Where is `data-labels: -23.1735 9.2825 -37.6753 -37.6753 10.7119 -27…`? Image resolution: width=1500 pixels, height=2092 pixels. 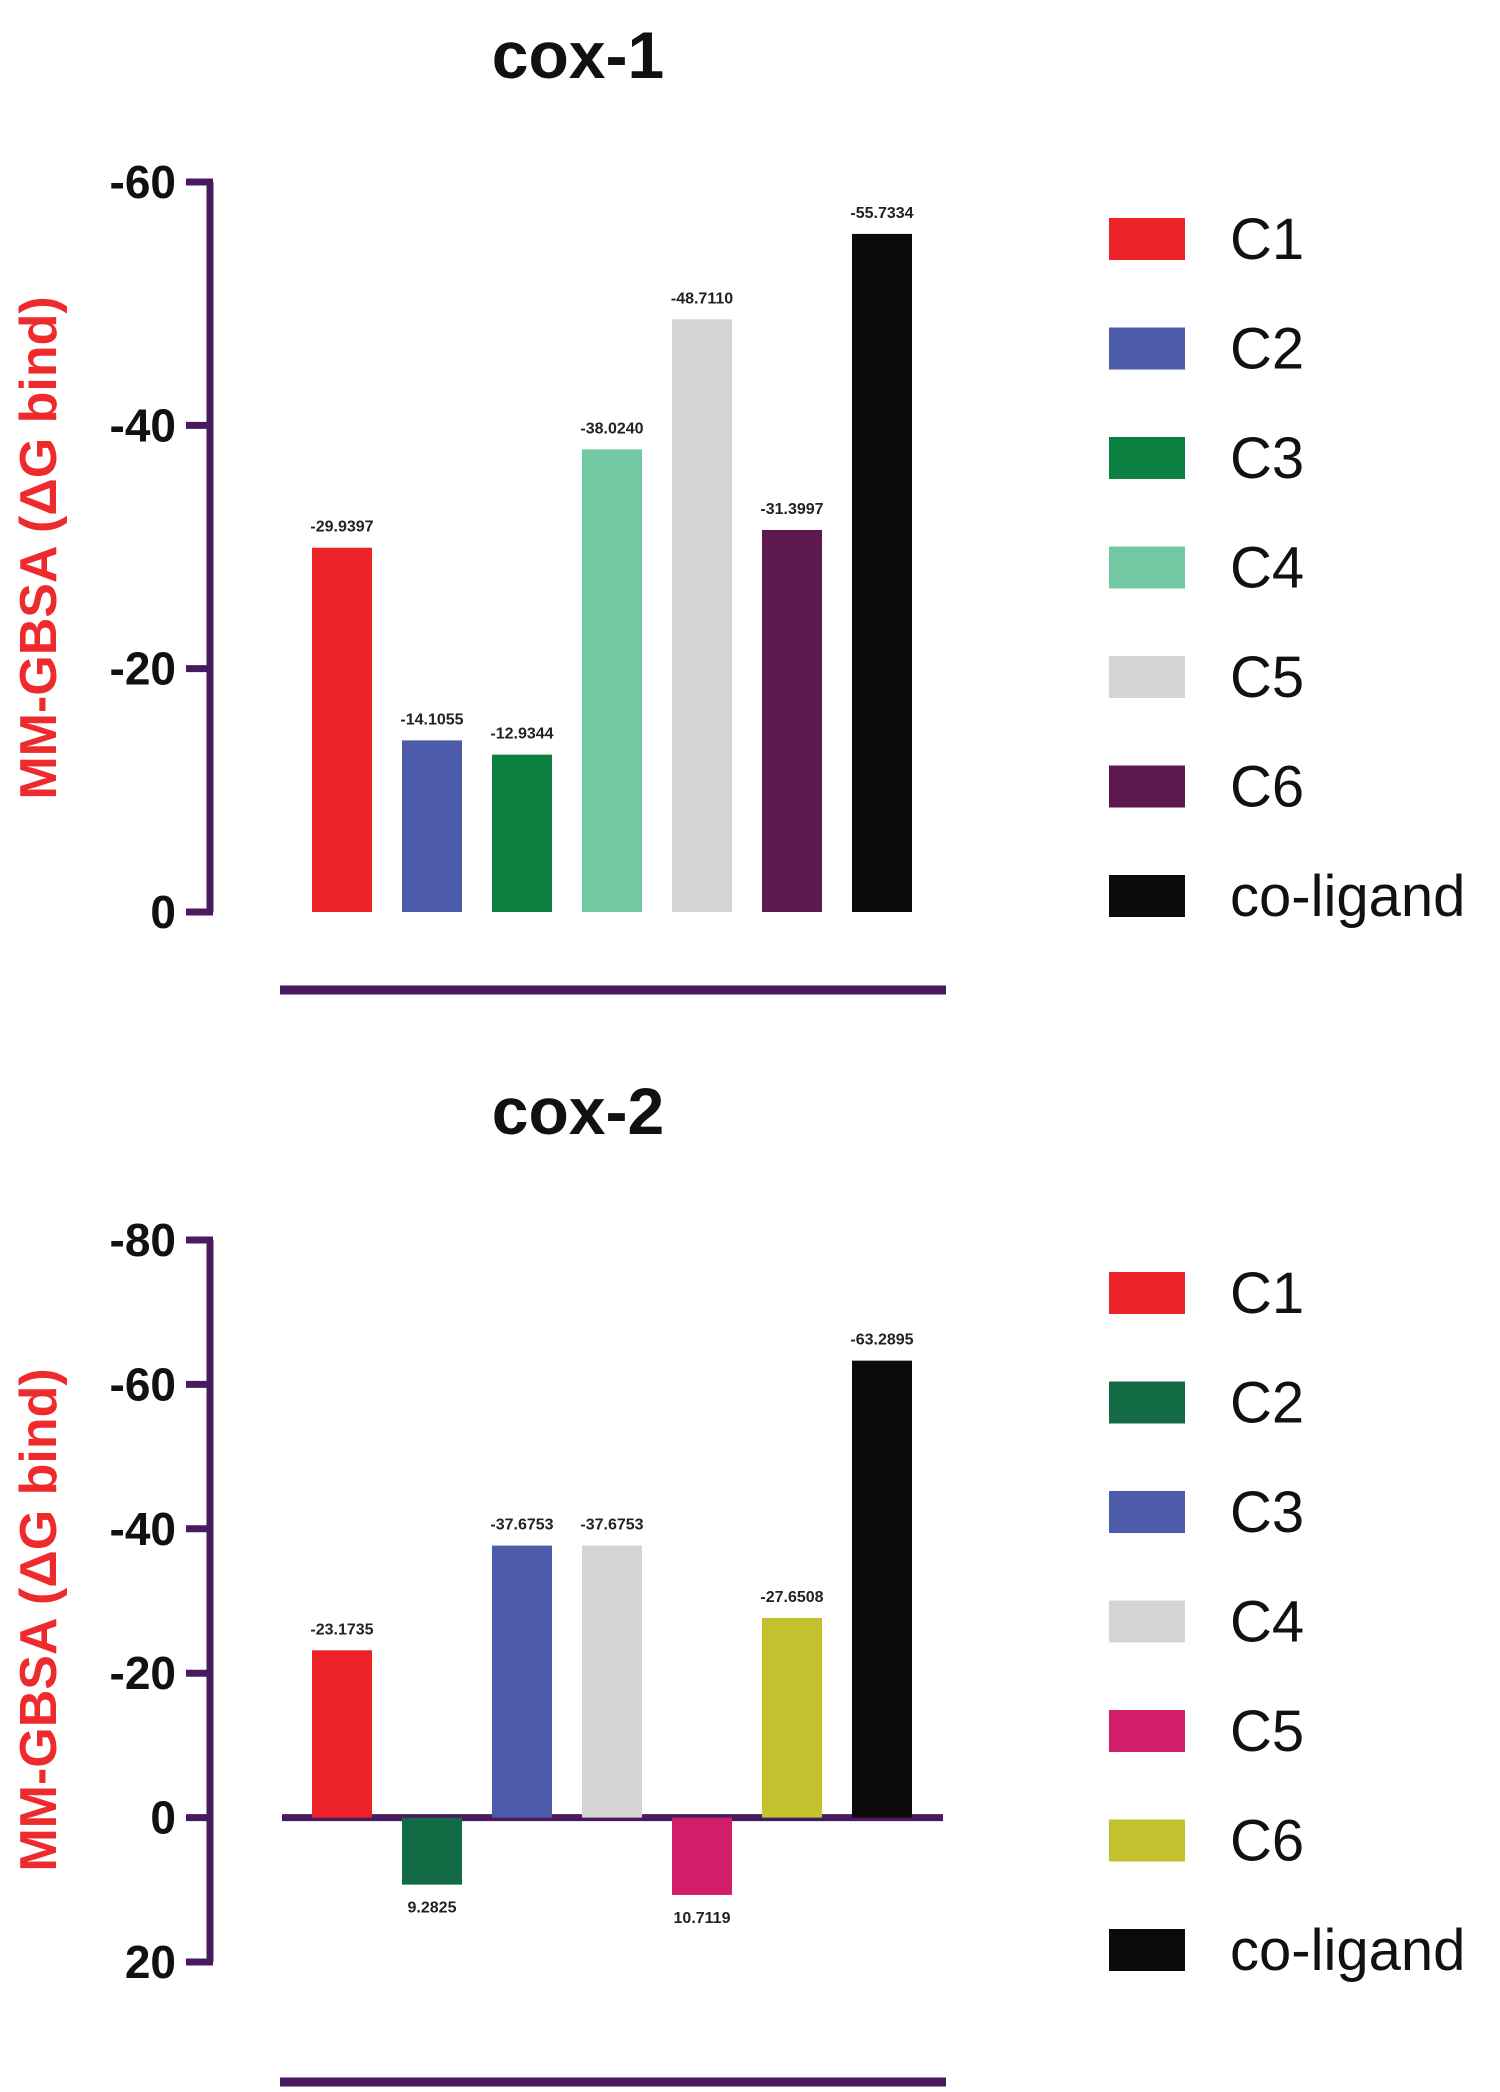
data-labels: -23.1735 9.2825 -37.6753 -37.6753 10.7119 -27… is located at coordinates (611, 1629).